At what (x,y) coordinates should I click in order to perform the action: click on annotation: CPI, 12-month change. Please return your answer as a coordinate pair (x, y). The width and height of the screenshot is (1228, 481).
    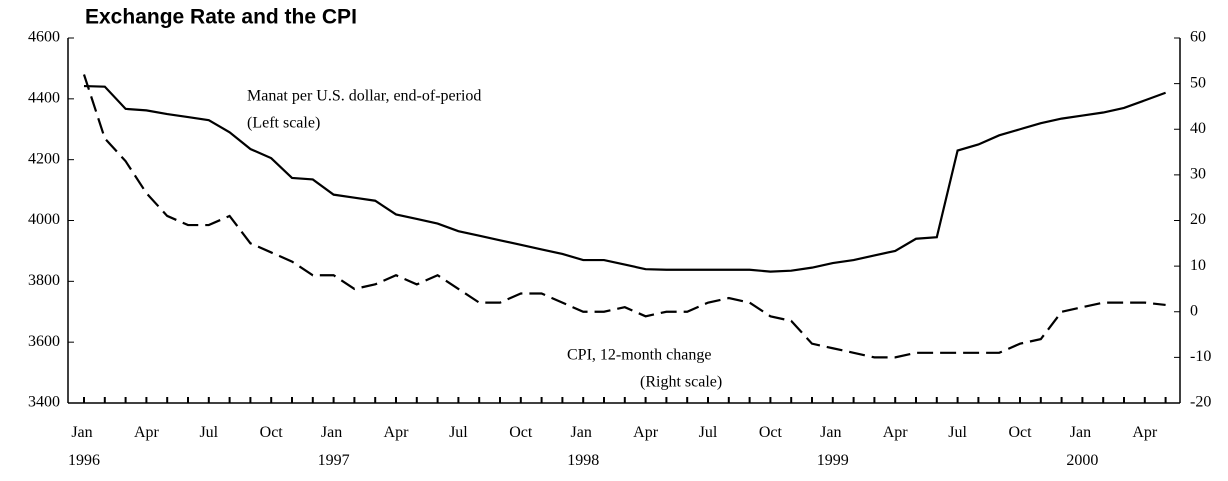
    Looking at the image, I should click on (639, 355).